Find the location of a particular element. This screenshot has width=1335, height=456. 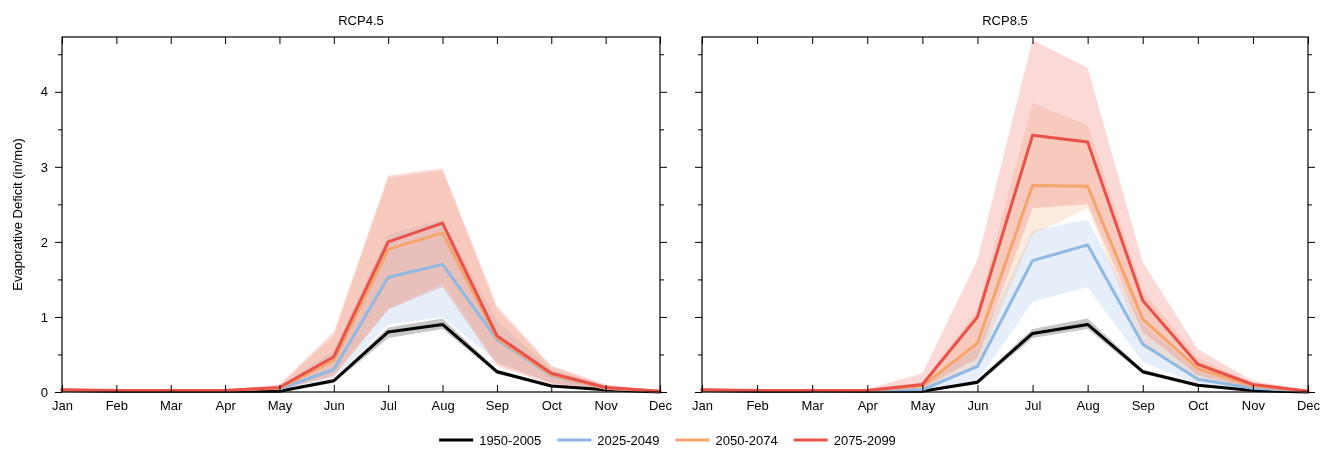

y-tick-label: 1 is located at coordinates (44, 317).